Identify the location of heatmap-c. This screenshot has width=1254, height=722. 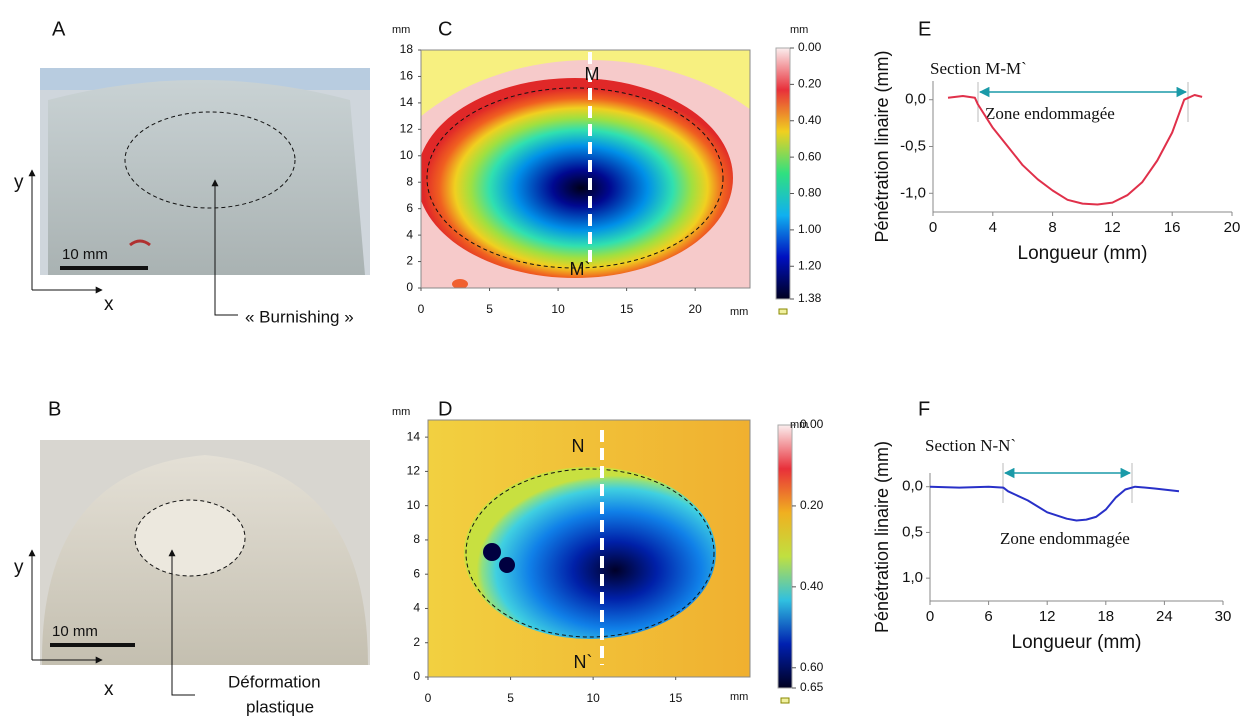
(585, 169).